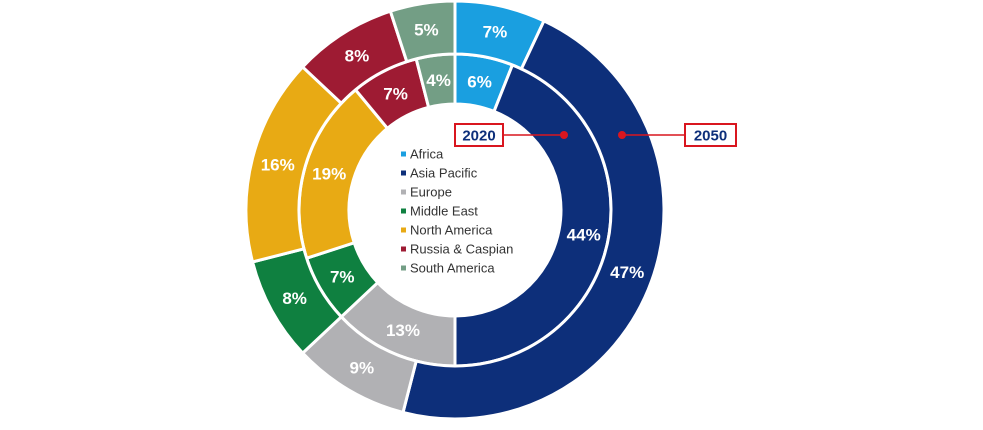 This screenshot has height=430, width=983. I want to click on slice-label-inner-africa: 6%, so click(479, 81).